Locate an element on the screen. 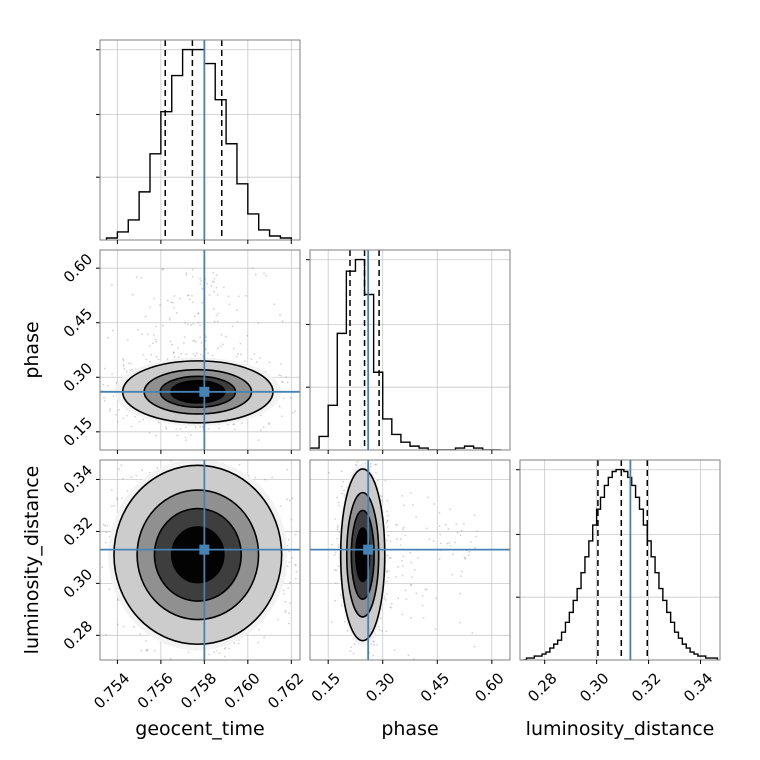 This screenshot has width=760, height=760. xtick-label-luminosity_distance: 0.28 is located at coordinates (542, 687).